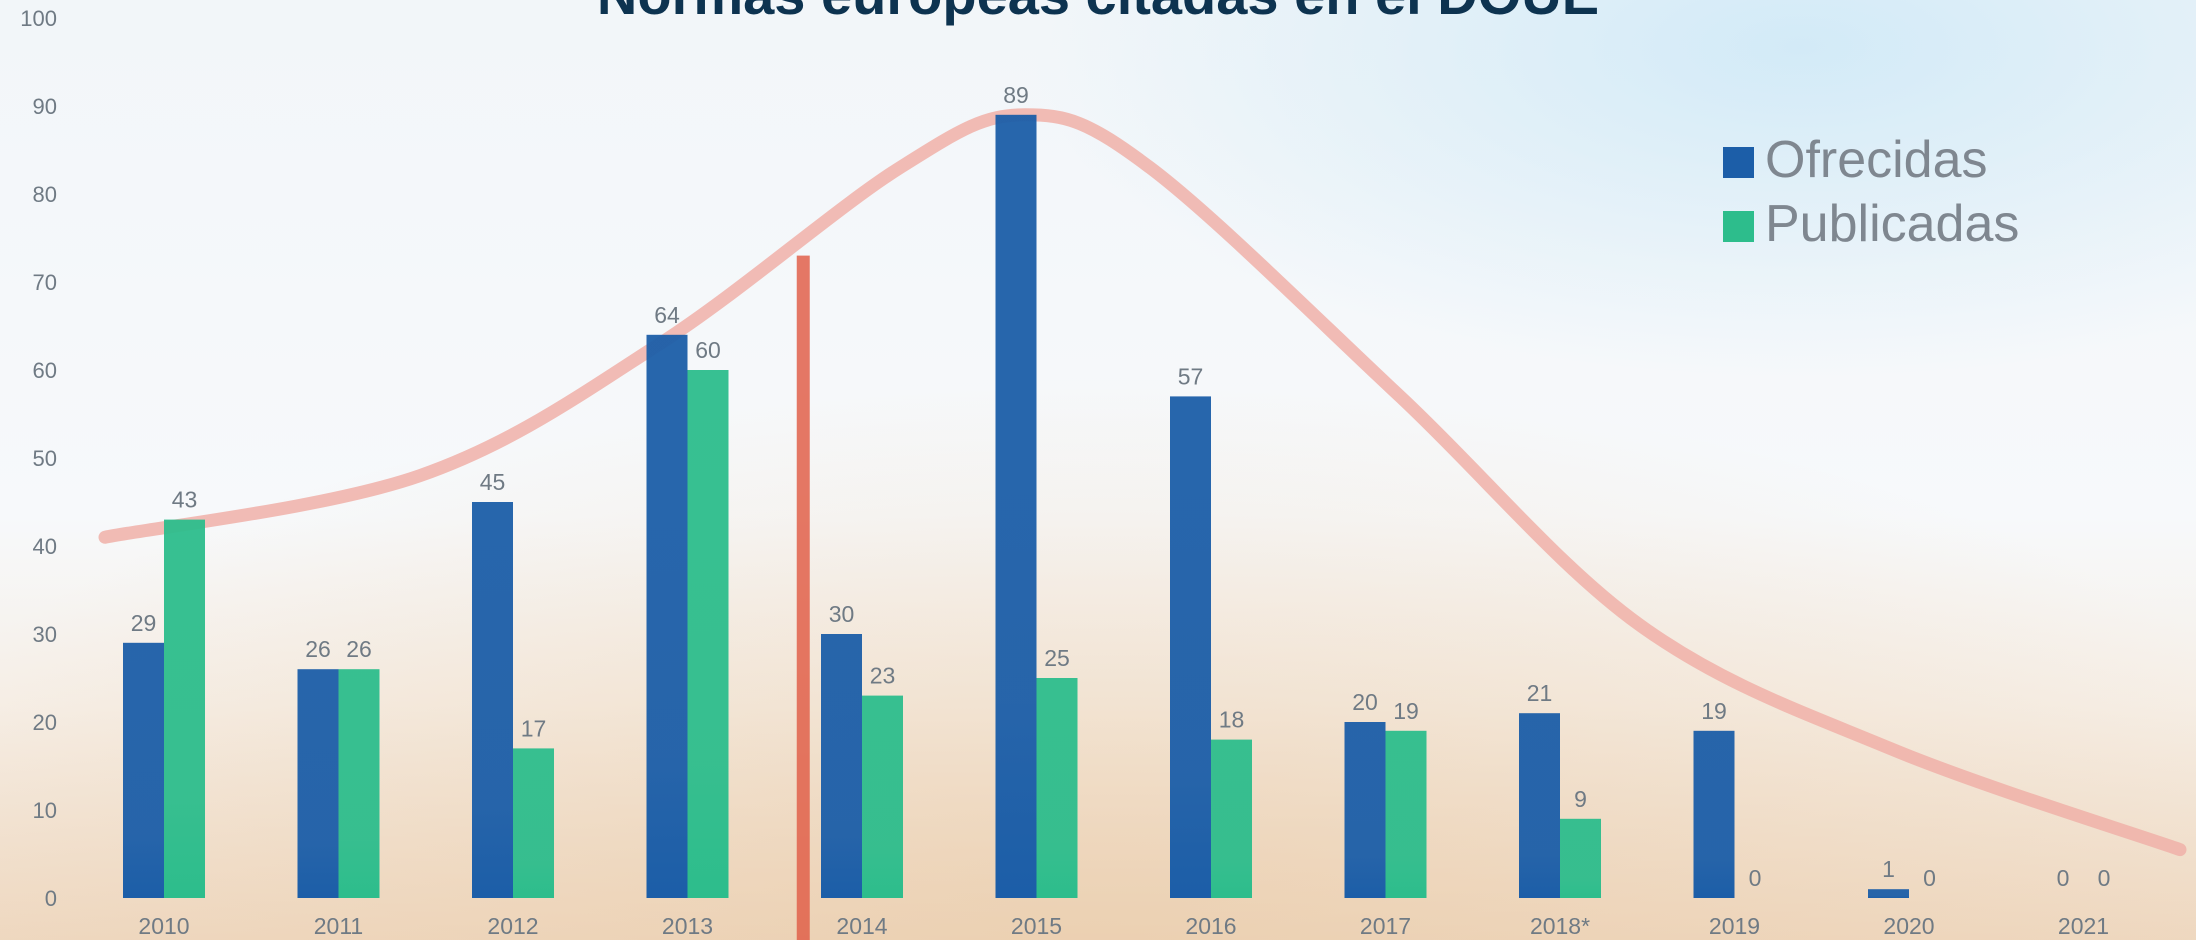 The image size is (2196, 940). What do you see at coordinates (667, 315) in the screenshot?
I see `data-label-ofrecidas-2013: 64` at bounding box center [667, 315].